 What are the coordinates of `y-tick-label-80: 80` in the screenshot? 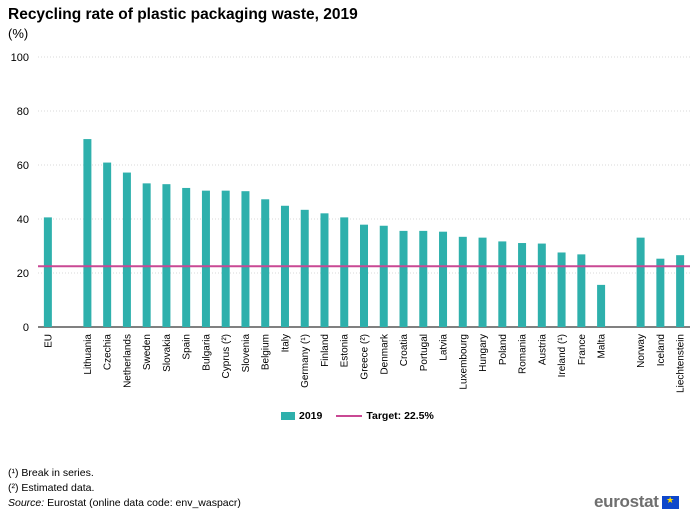 It's located at (23, 112).